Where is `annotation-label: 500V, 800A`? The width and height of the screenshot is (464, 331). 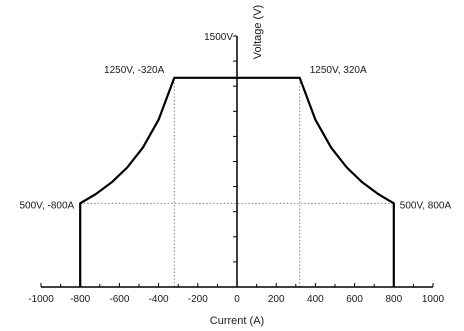 annotation-label: 500V, 800A is located at coordinates (426, 205).